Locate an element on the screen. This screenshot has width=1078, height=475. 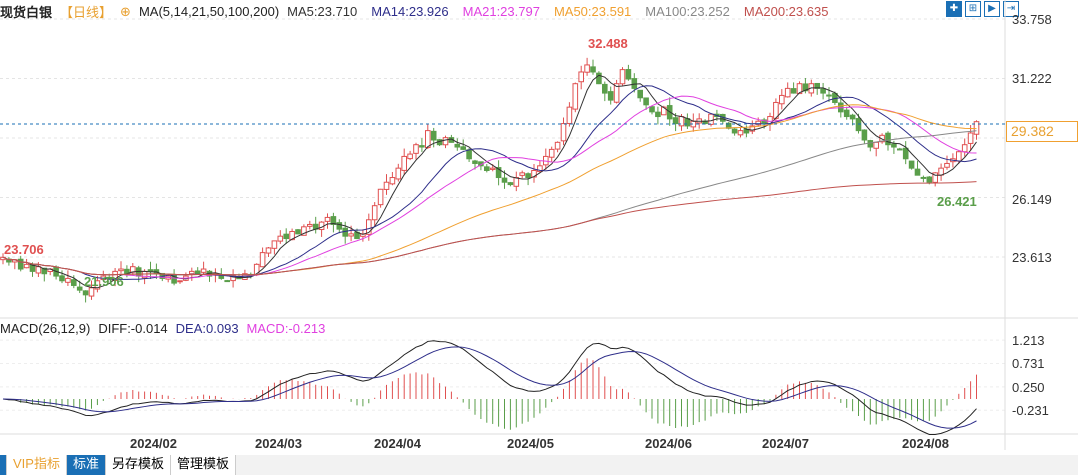
ma-label: MA100:23.252 is located at coordinates (687, 11).